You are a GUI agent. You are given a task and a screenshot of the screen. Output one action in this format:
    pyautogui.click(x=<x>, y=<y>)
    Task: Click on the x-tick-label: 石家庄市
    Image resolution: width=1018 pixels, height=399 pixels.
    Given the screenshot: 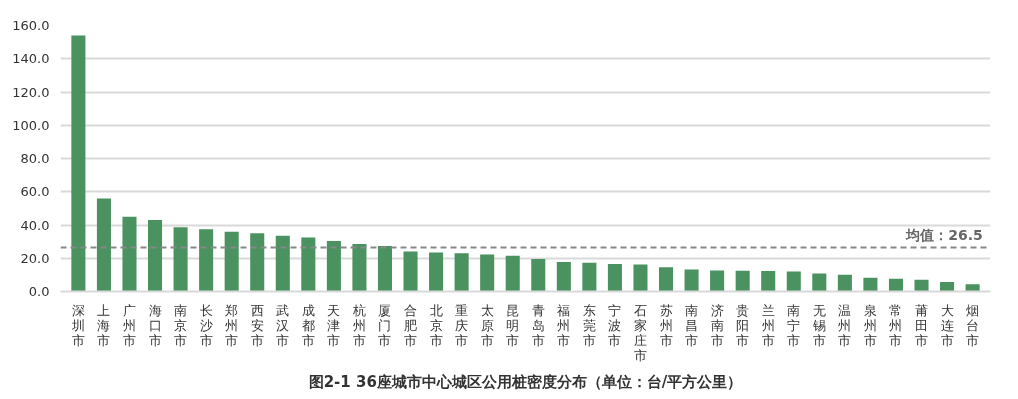 What is the action you would take?
    pyautogui.click(x=640, y=332)
    